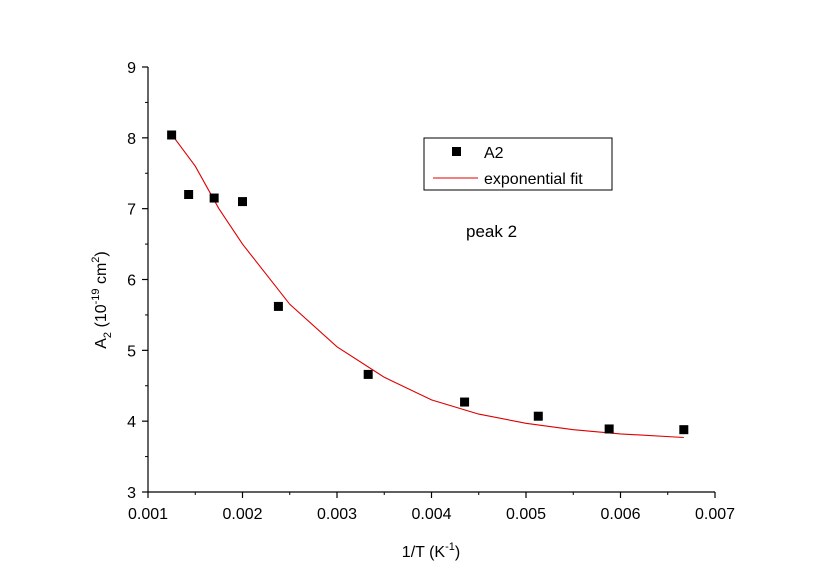 The height and width of the screenshot is (588, 830). I want to click on y-tick-label: 6, so click(131, 281).